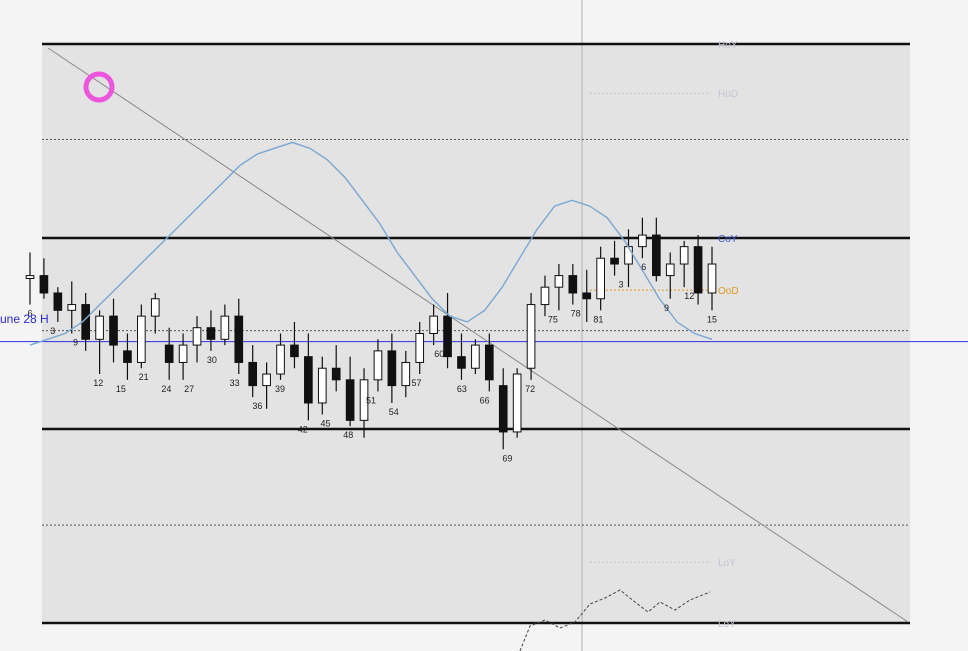 This screenshot has width=968, height=651. I want to click on bar-label: 48, so click(348, 435).